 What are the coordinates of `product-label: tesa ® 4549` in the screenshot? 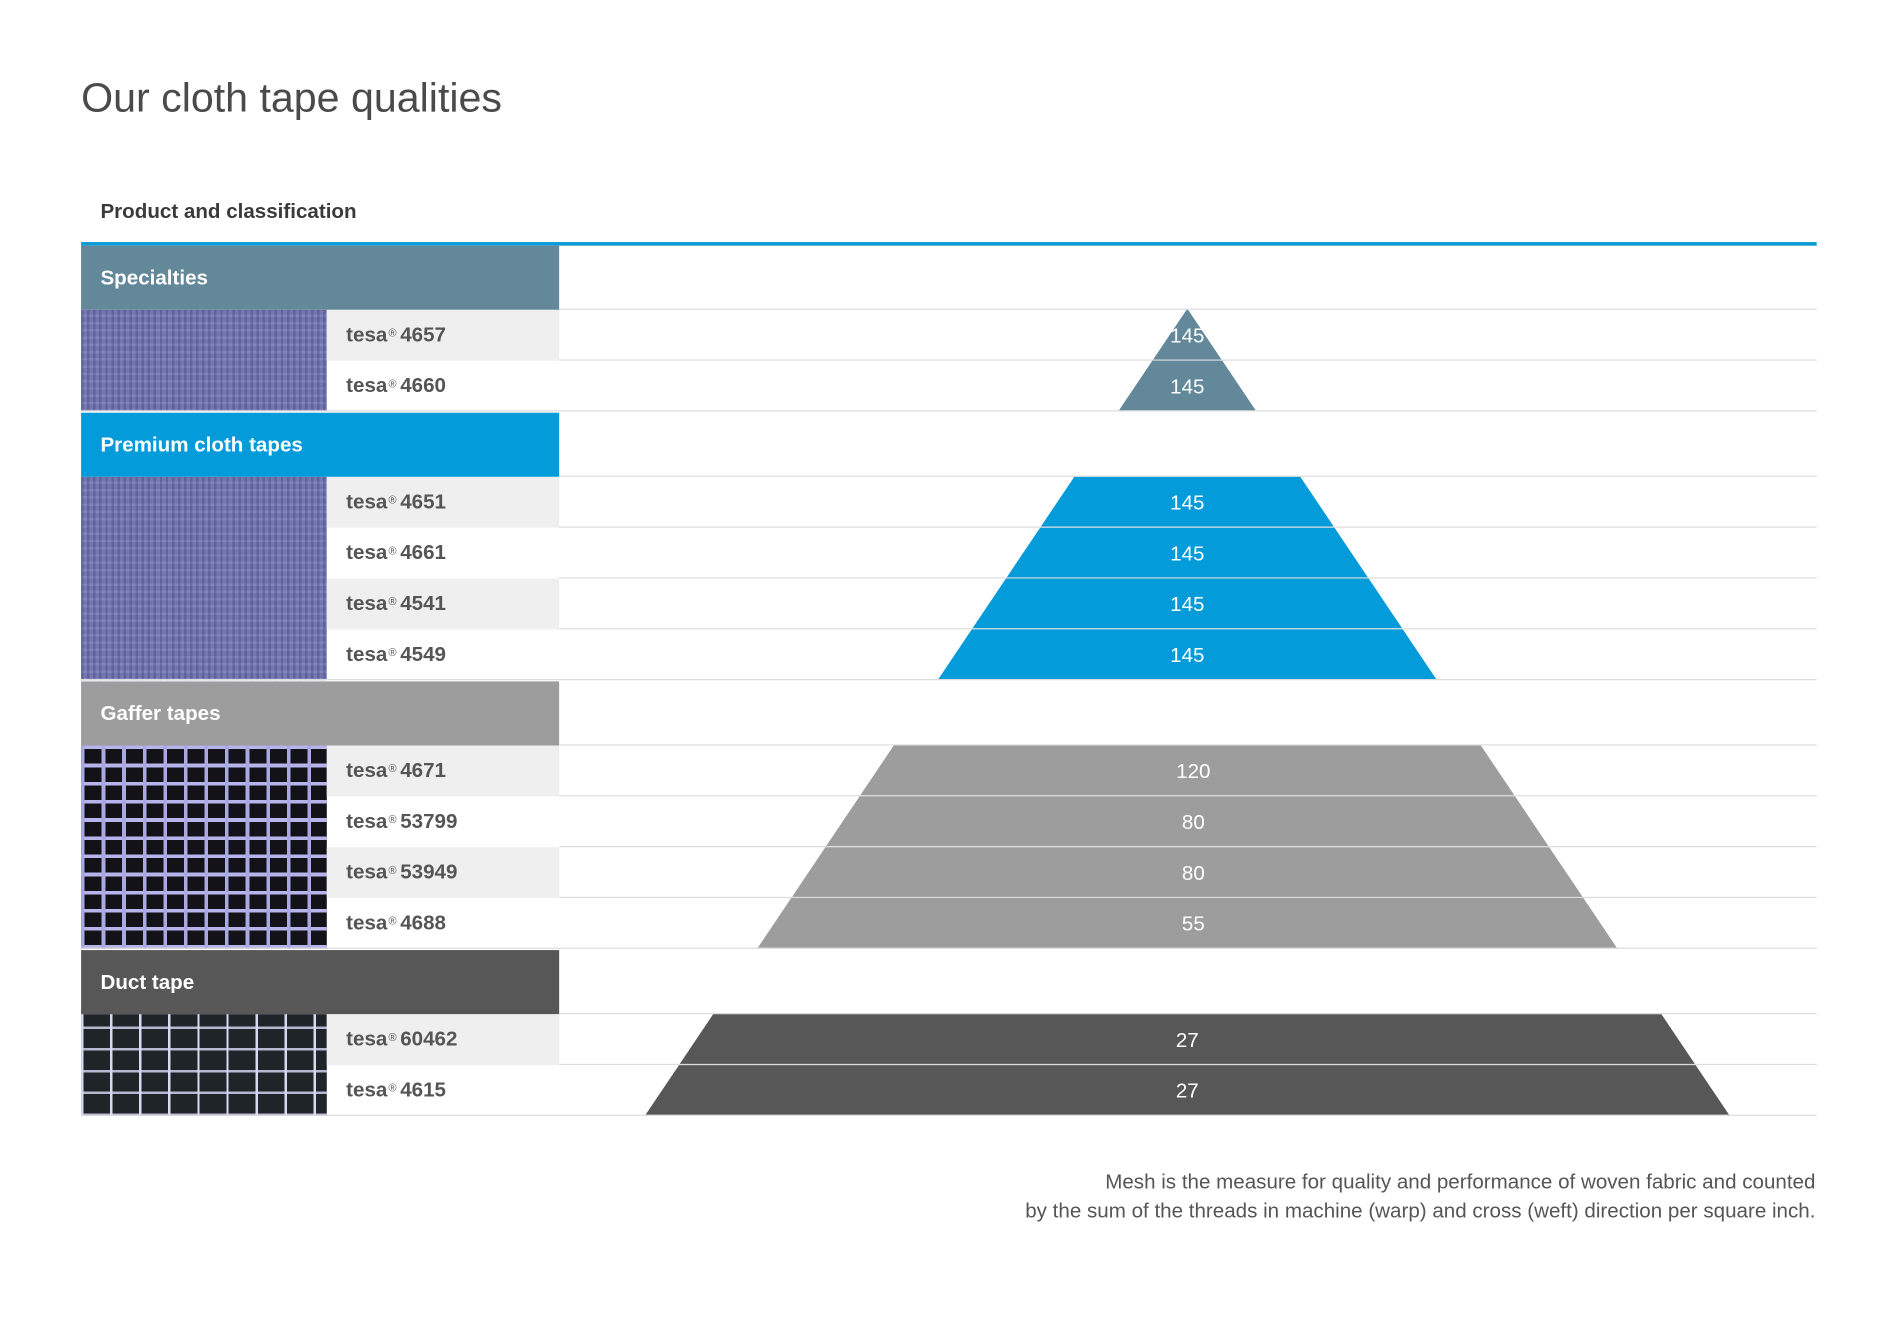 It's located at (443, 654).